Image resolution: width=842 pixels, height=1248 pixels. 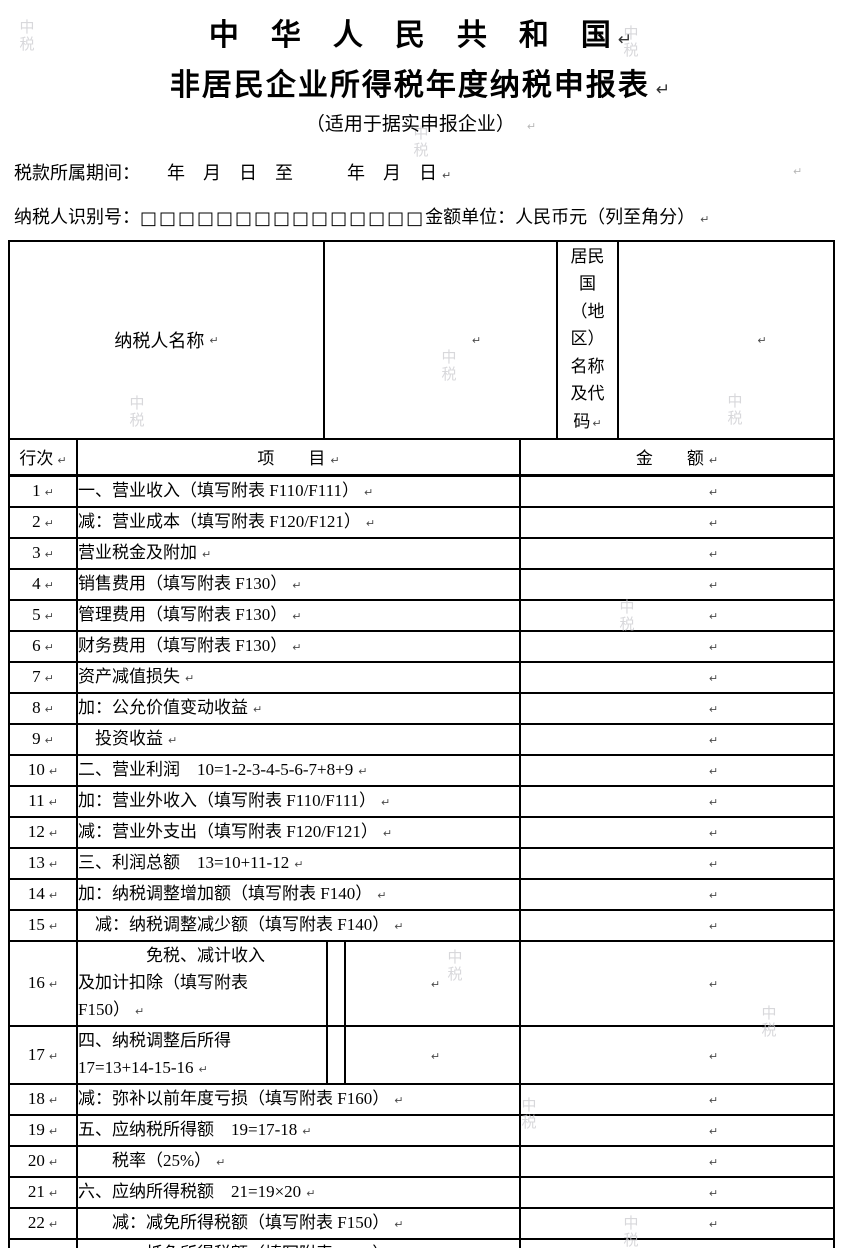 What do you see at coordinates (228, 831) in the screenshot?
I see `row-label: 减：营业外支出（填写附表 F120/F121）` at bounding box center [228, 831].